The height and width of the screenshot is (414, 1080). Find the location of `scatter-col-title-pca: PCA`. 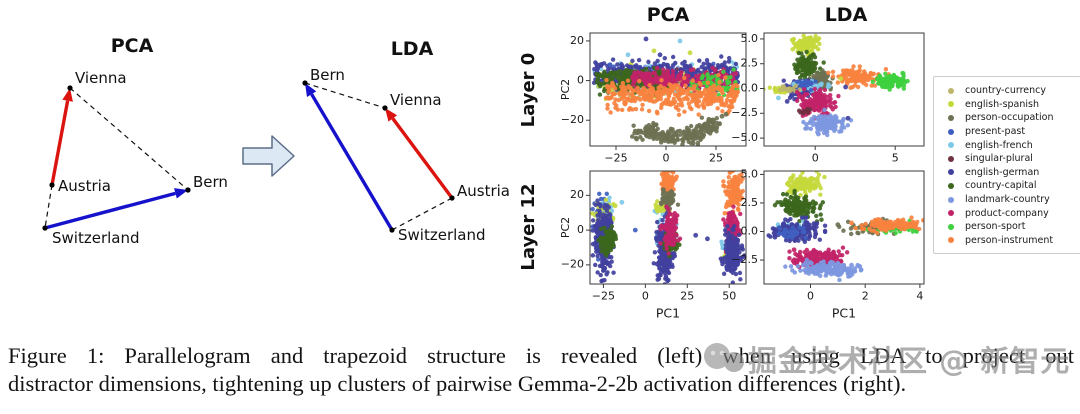

scatter-col-title-pca: PCA is located at coordinates (668, 15).